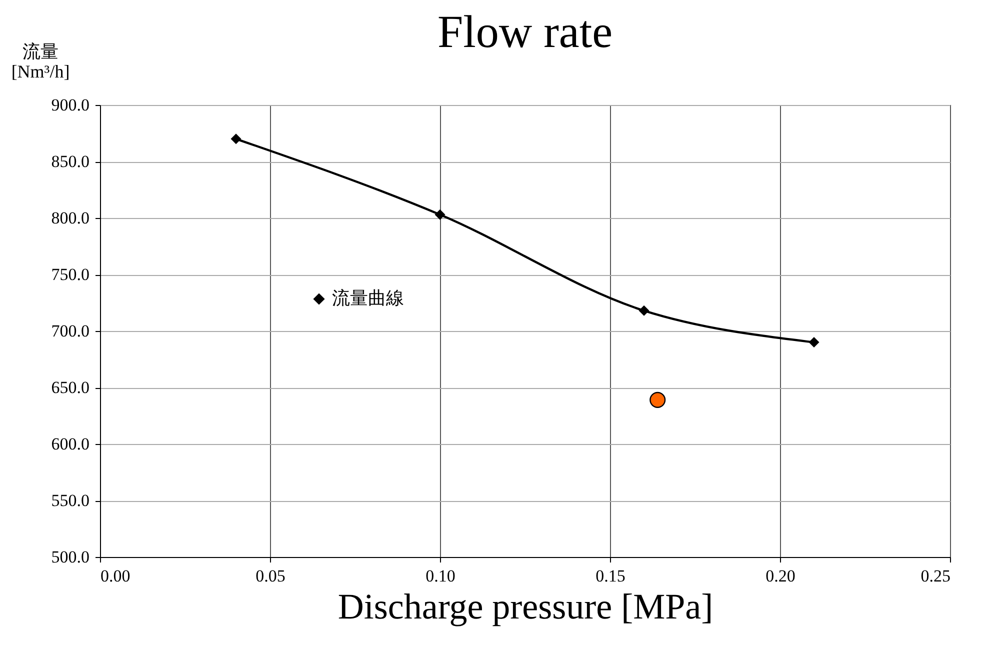 The height and width of the screenshot is (659, 994). Describe the element at coordinates (115, 576) in the screenshot. I see `x-tick-label: 0.00` at that location.